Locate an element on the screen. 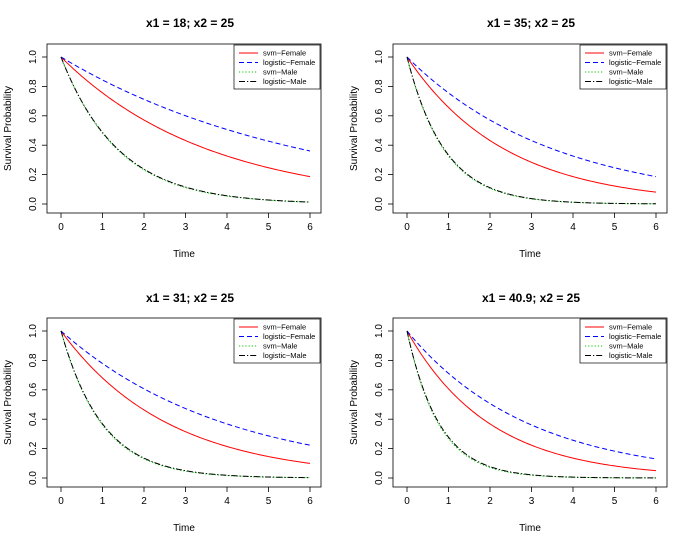 The height and width of the screenshot is (547, 691). chart-title: x1 = 40.9; x2 = 25 is located at coordinates (531, 298).